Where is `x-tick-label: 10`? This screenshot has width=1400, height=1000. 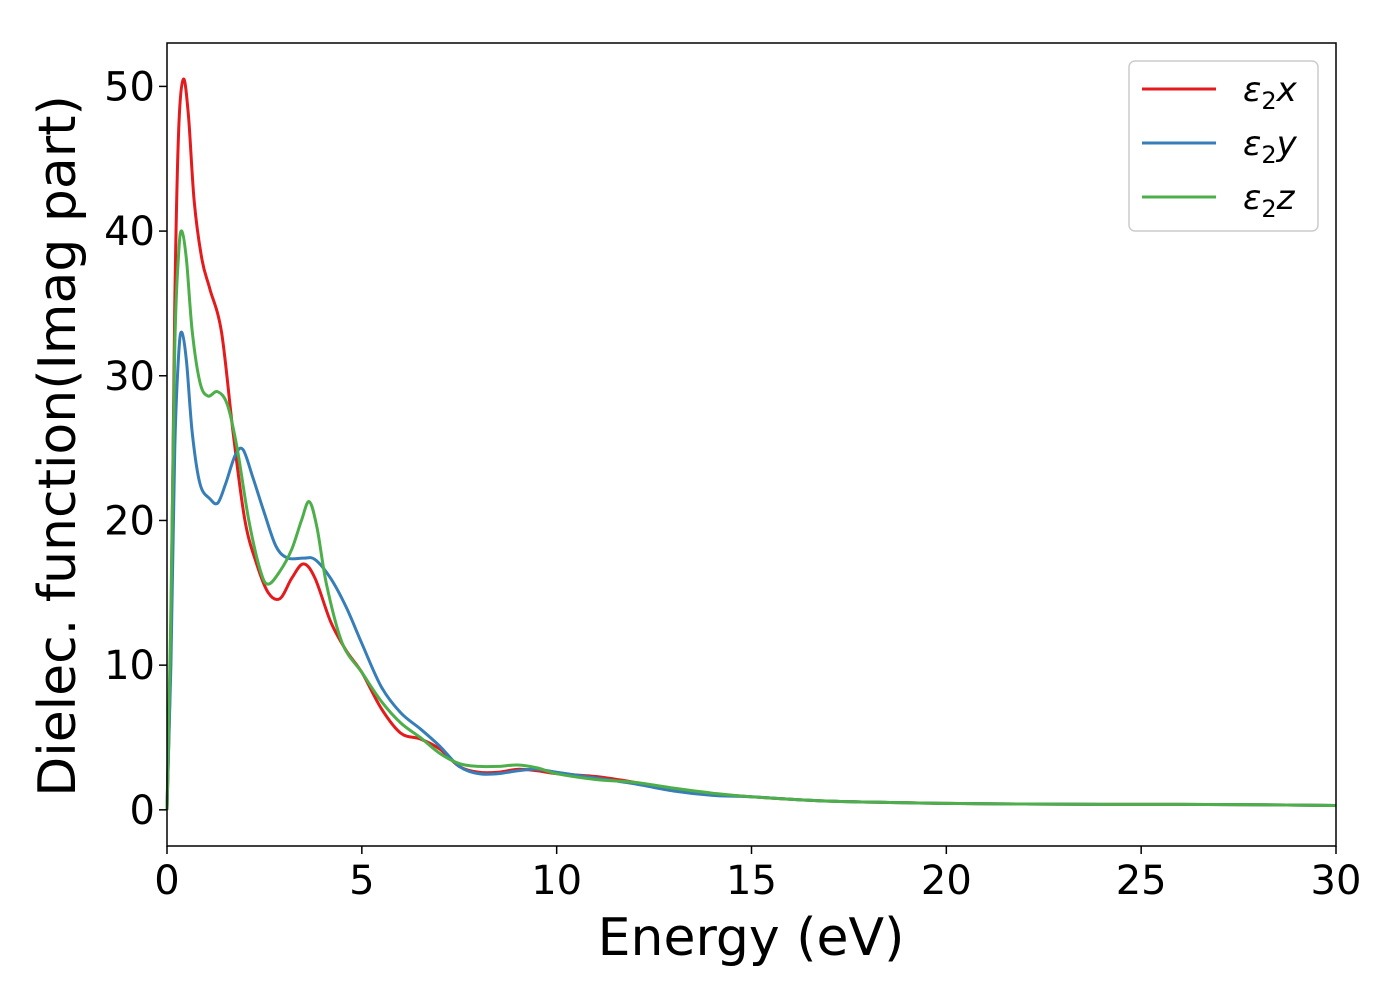 x-tick-label: 10 is located at coordinates (556, 881).